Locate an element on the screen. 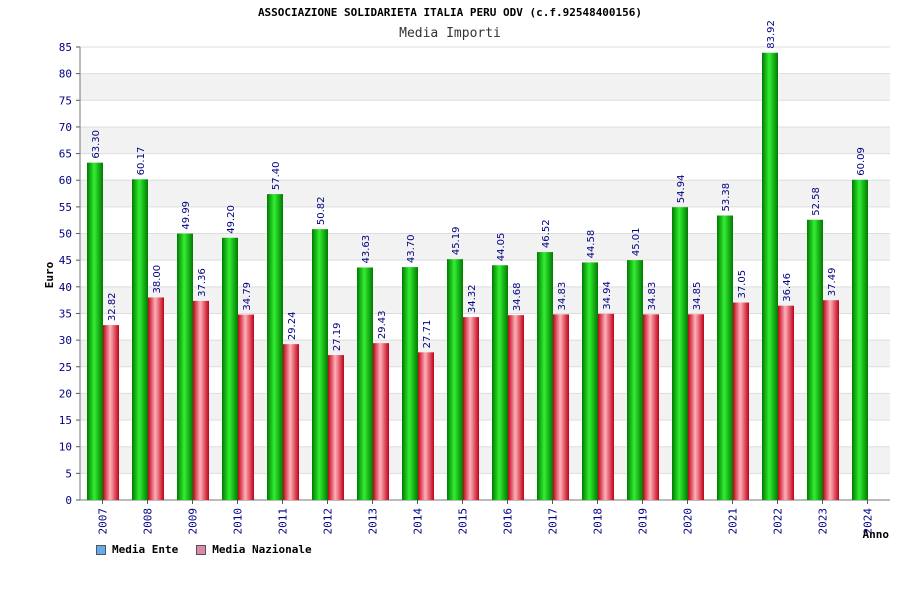  data-label: 29.24 is located at coordinates (292, 326).